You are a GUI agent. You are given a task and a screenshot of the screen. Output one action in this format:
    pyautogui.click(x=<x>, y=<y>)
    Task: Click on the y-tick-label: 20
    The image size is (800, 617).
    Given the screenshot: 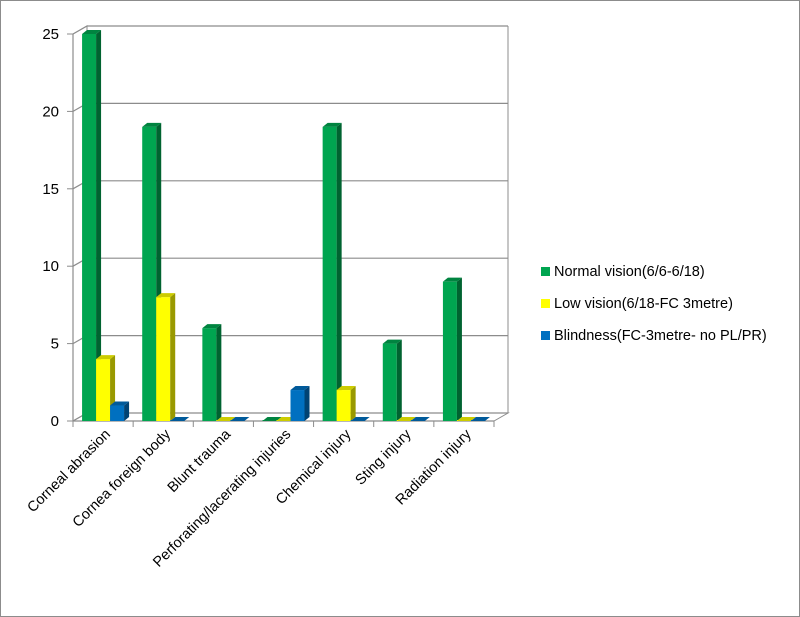 What is the action you would take?
    pyautogui.click(x=50, y=111)
    